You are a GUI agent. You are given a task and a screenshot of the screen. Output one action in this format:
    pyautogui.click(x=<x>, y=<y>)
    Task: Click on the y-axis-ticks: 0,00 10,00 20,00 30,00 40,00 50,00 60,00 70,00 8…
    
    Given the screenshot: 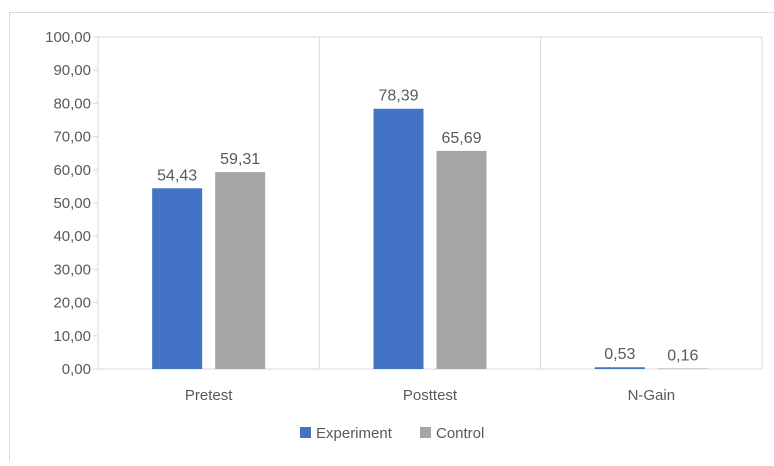 What is the action you would take?
    pyautogui.click(x=71, y=203)
    